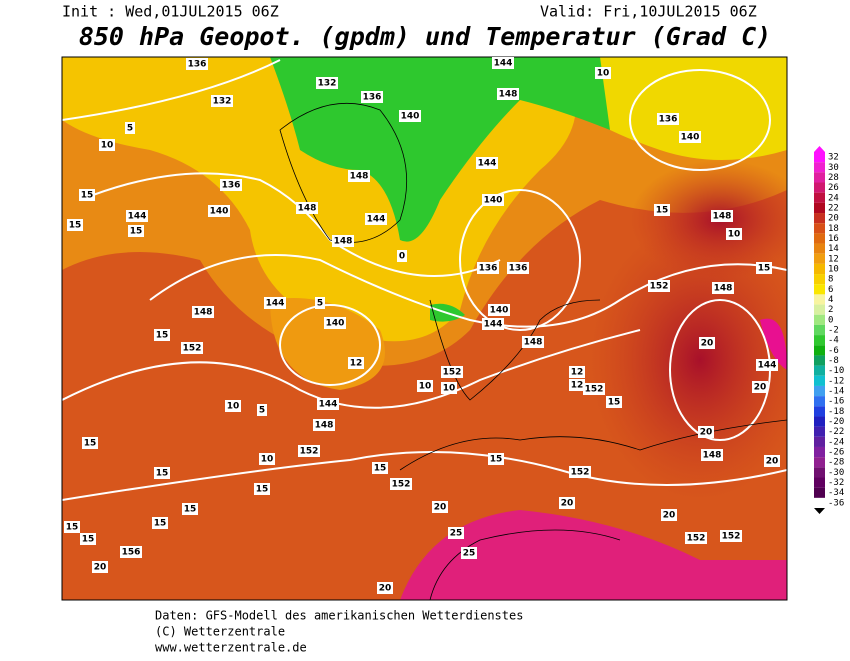  Describe the element at coordinates (130, 129) in the screenshot. I see `contour-label: 5` at that location.